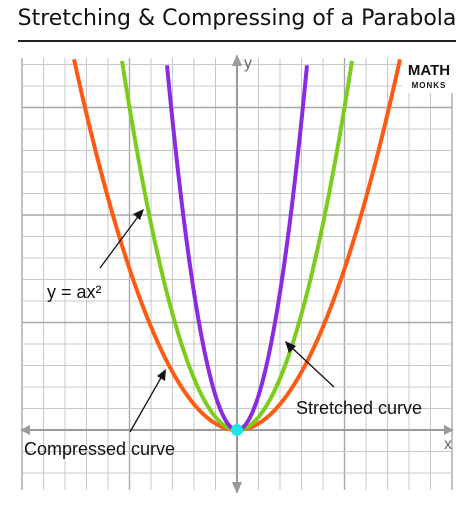  I want to click on logo-bottom-text: MONKS, so click(429, 85).